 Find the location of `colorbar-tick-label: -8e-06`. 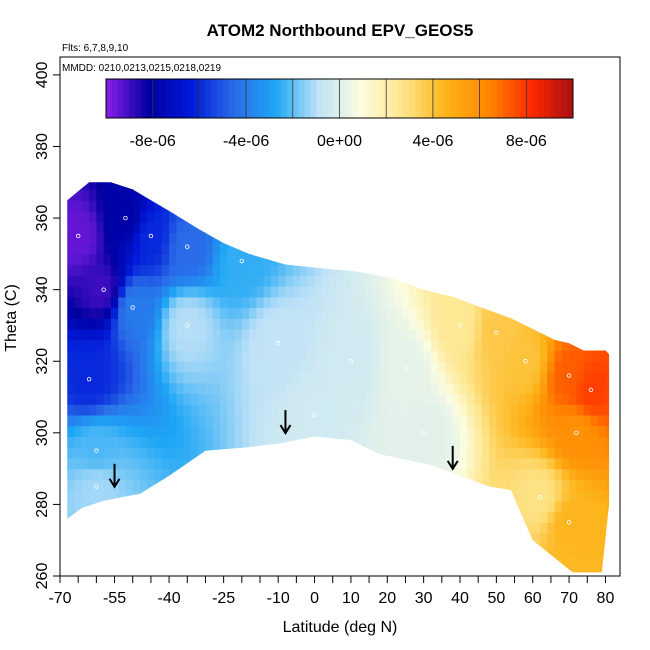

colorbar-tick-label: -8e-06 is located at coordinates (153, 141).